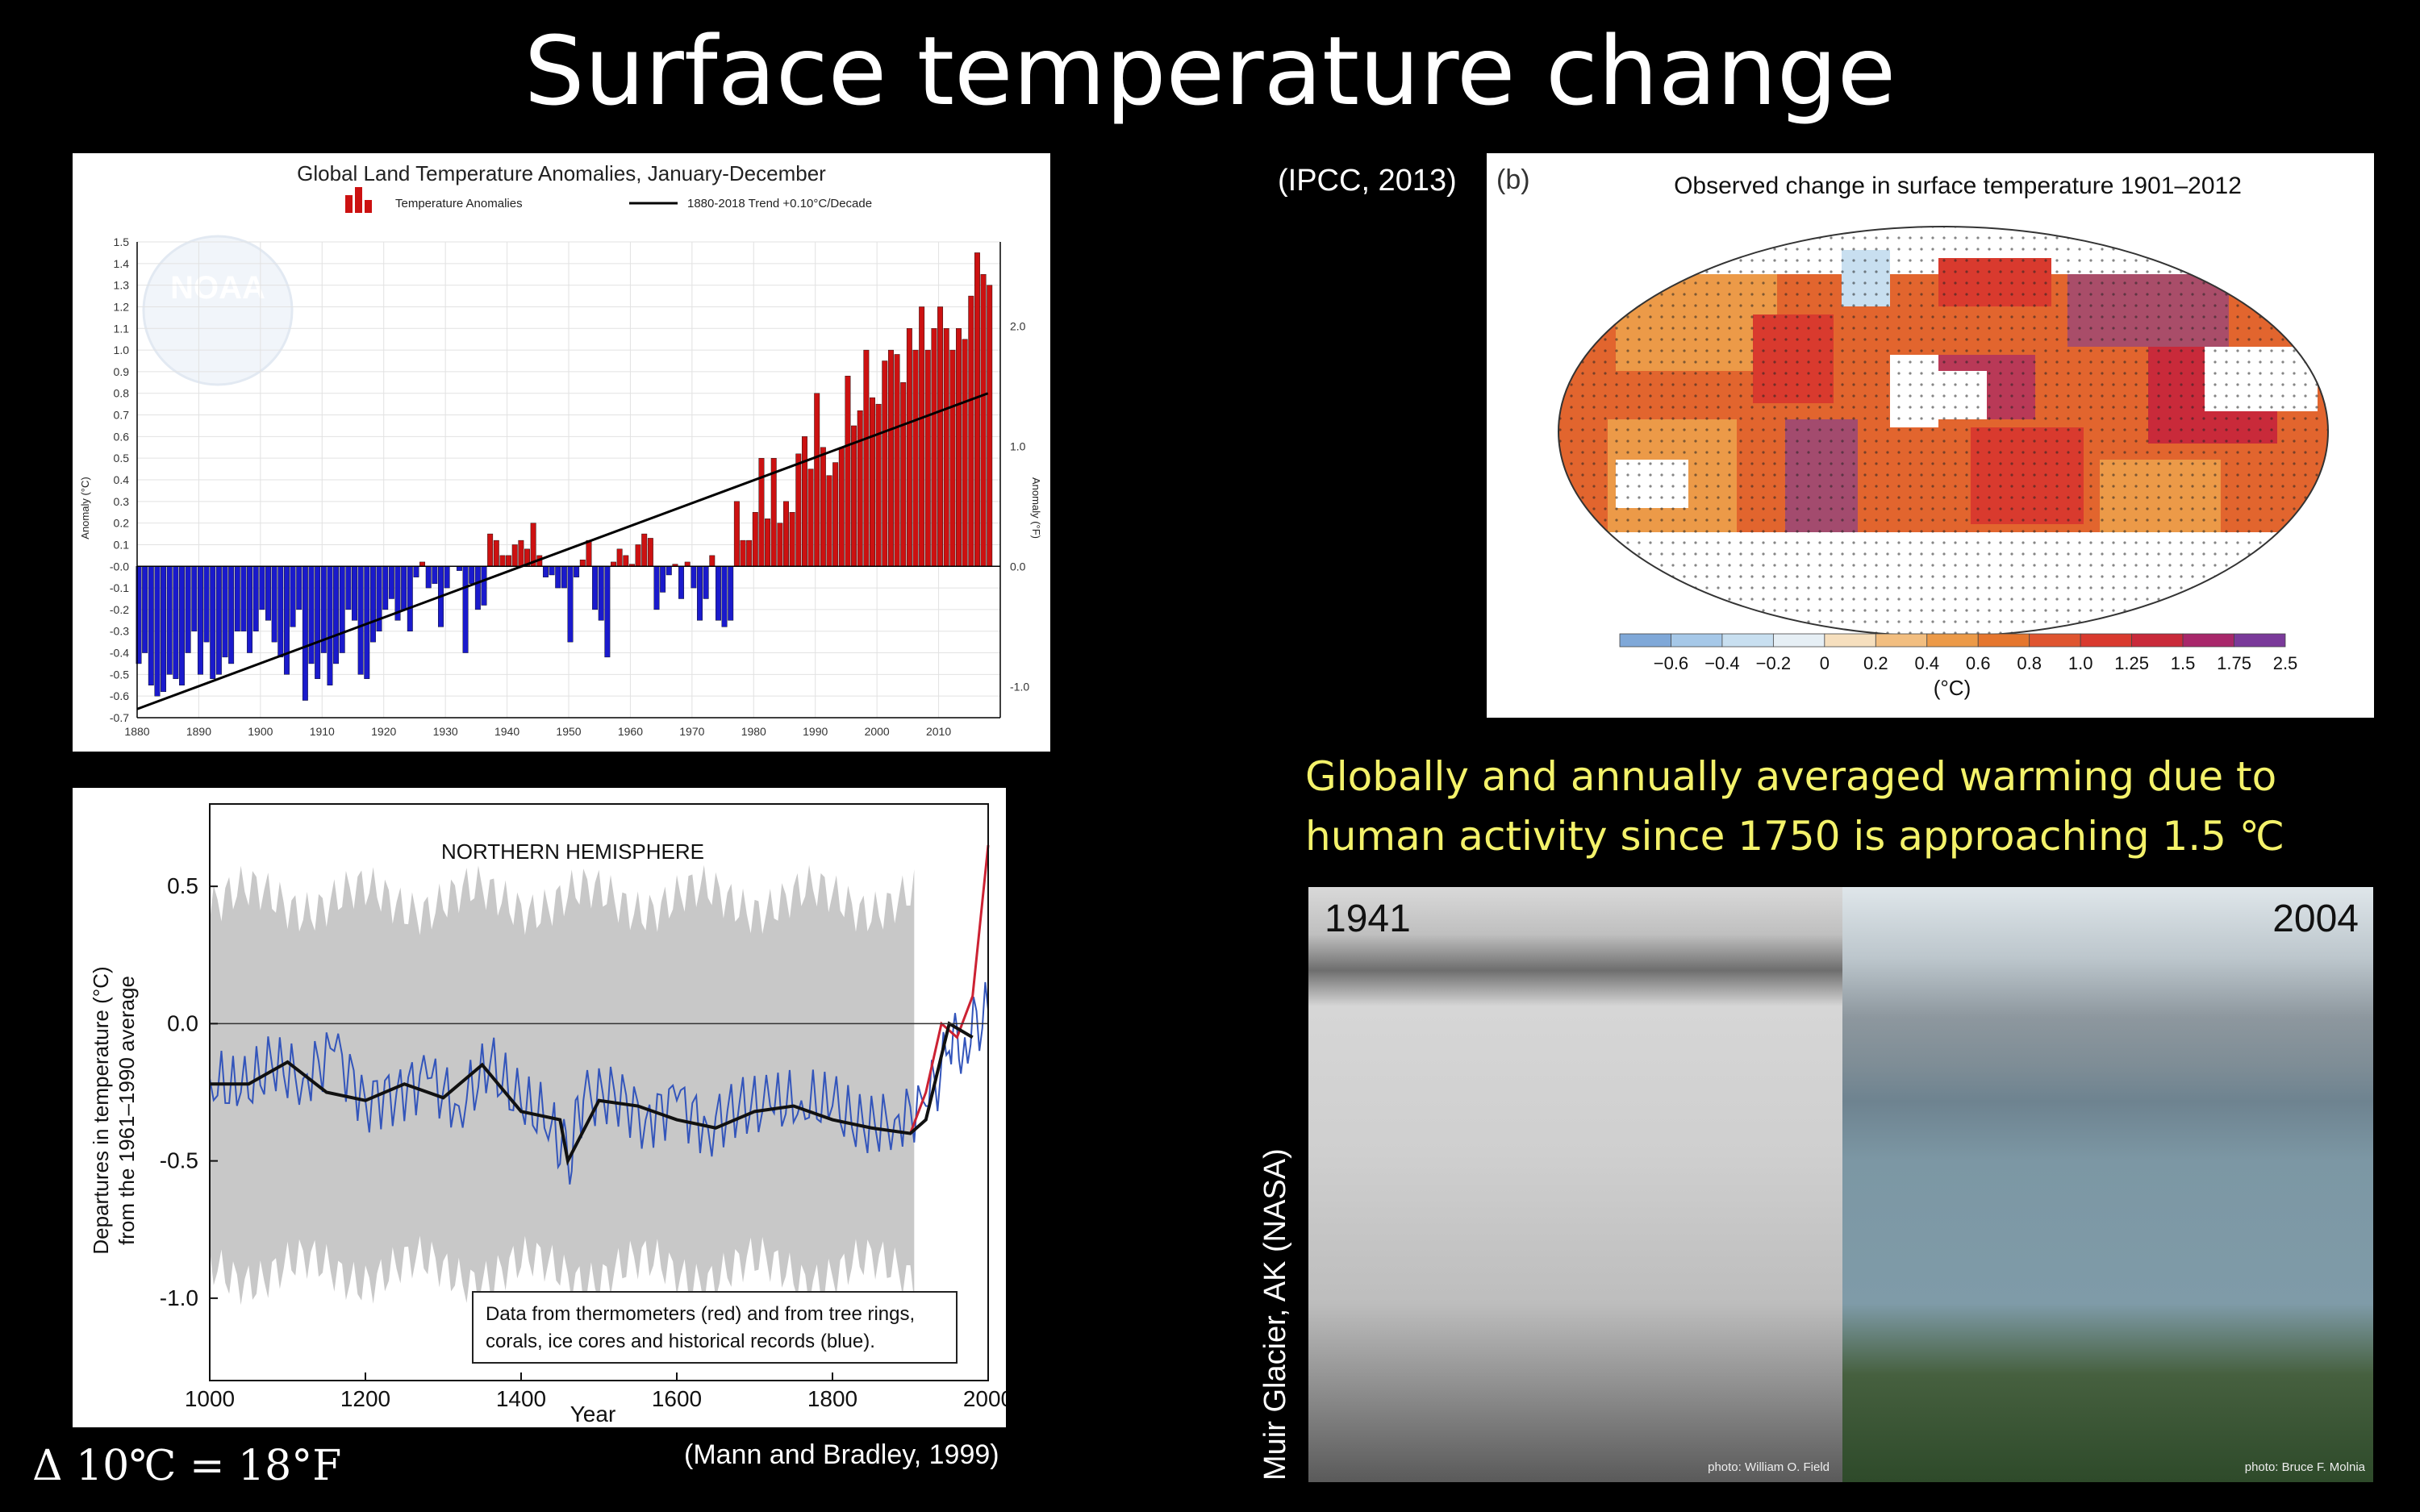 This screenshot has height=1512, width=2420. What do you see at coordinates (1875, 663) in the screenshot?
I see `colorbar-tick-label: 0.2` at bounding box center [1875, 663].